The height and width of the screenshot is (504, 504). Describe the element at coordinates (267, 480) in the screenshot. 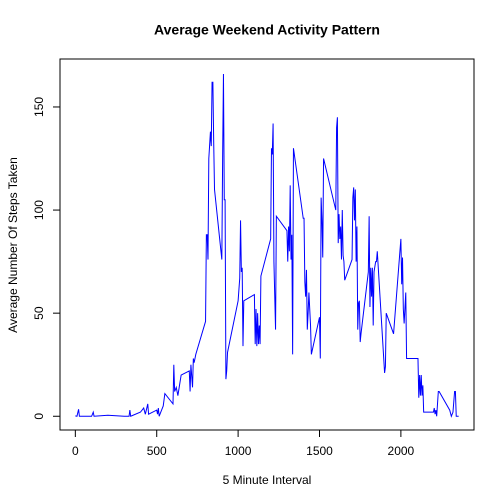

I see `x-axis-label: 5 Minute Interval` at that location.